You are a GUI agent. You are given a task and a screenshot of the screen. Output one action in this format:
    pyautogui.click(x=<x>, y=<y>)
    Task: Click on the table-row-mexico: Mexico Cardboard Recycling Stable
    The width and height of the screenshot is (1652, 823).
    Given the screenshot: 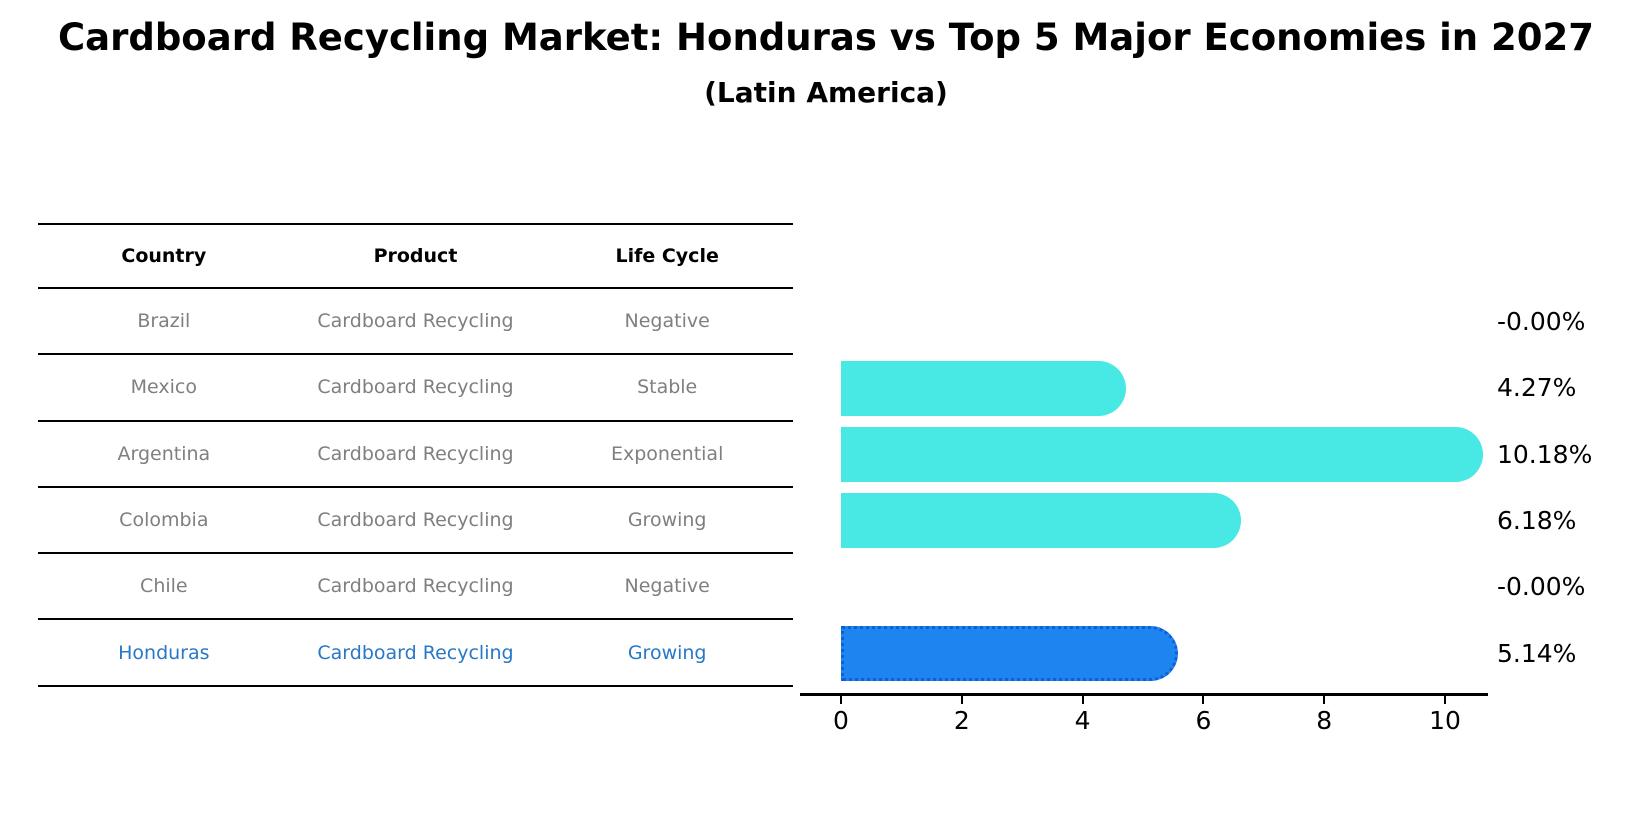 What is the action you would take?
    pyautogui.click(x=415, y=388)
    